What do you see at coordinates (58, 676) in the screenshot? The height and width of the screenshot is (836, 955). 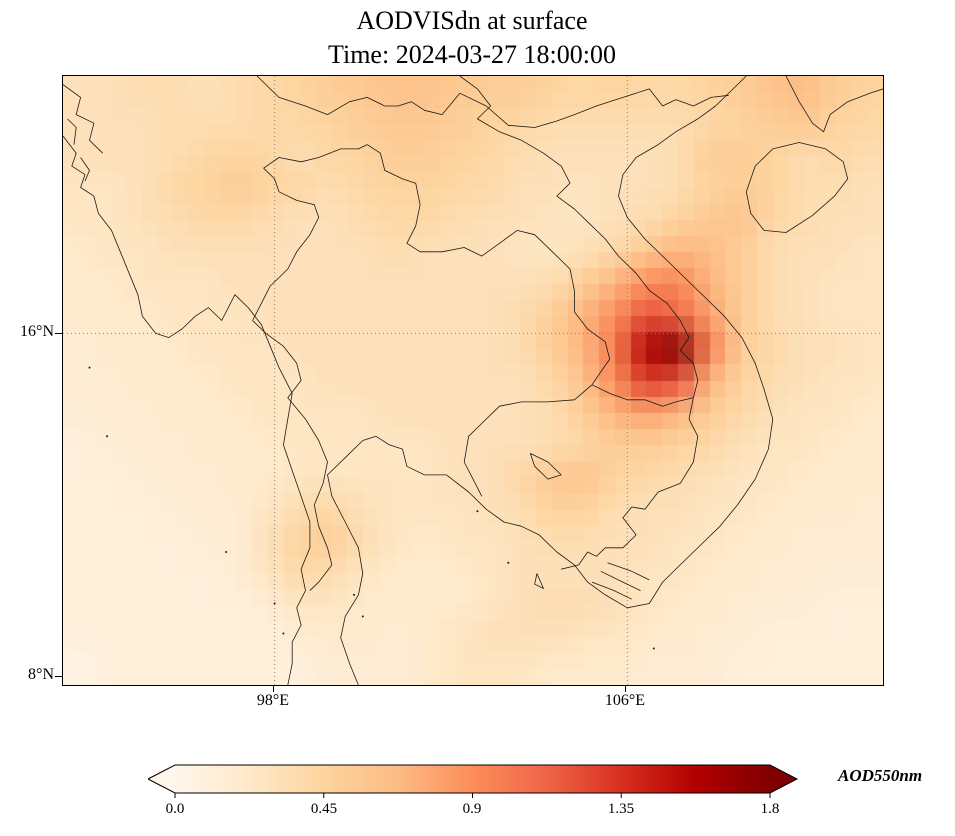 I see `ytick-8n-mark` at bounding box center [58, 676].